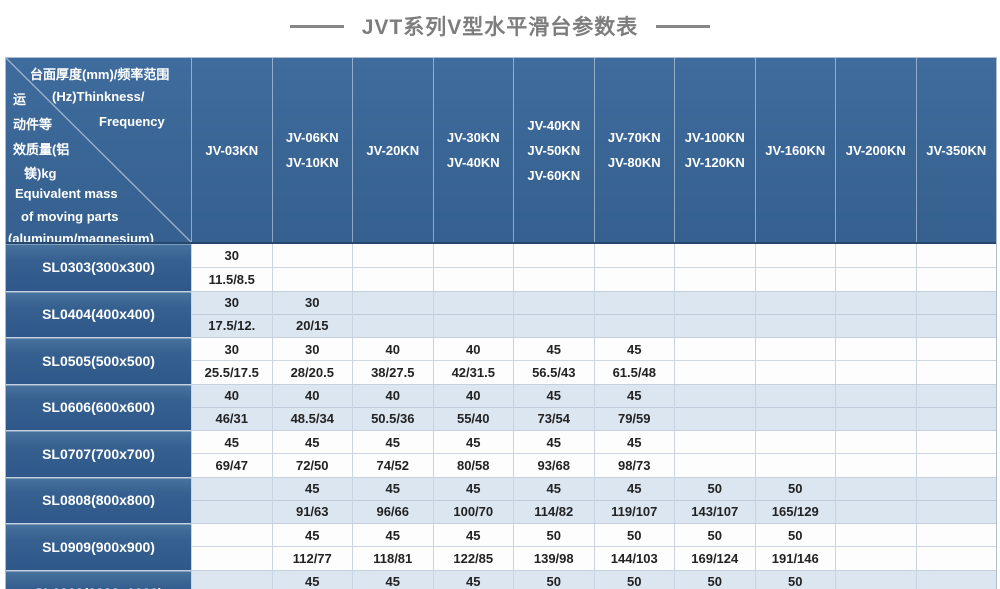 The width and height of the screenshot is (1000, 589). I want to click on column-header: JV-20KN, so click(392, 150).